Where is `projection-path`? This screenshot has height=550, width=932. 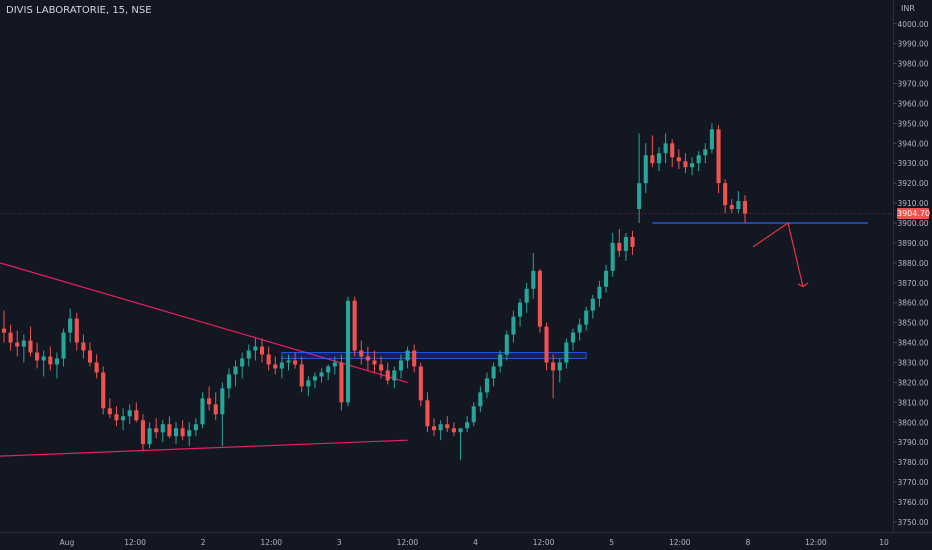 projection-path is located at coordinates (778, 254).